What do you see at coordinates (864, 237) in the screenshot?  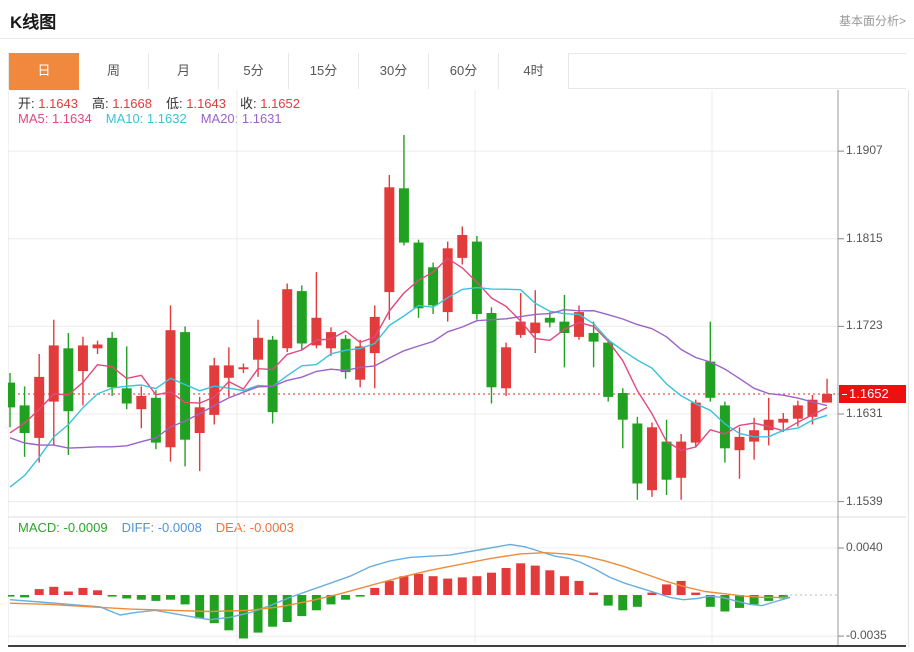 I see `price-tick-label: 1.1815` at bounding box center [864, 237].